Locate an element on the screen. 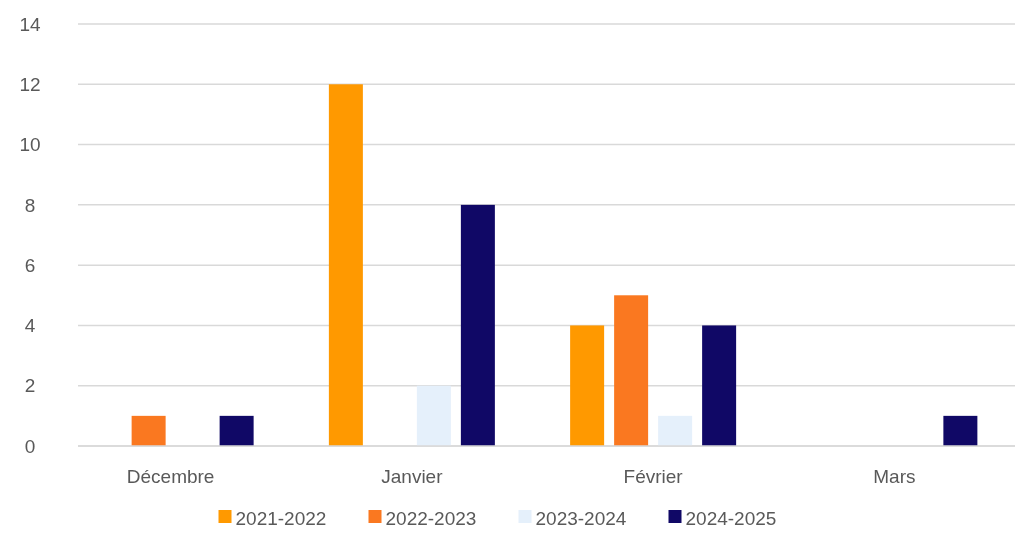  y-tick-label: 14 is located at coordinates (30, 24).